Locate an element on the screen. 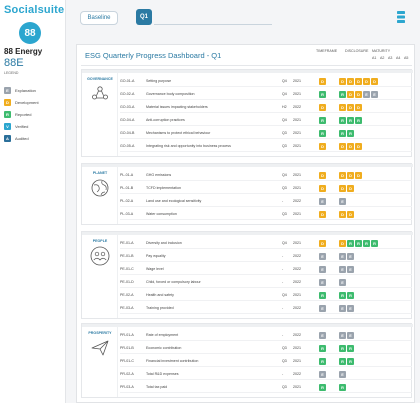 This screenshot has width=420, height=403. table-row: PR-03-A Total tax paid Q3 2021 R R is located at coordinates (266, 387).